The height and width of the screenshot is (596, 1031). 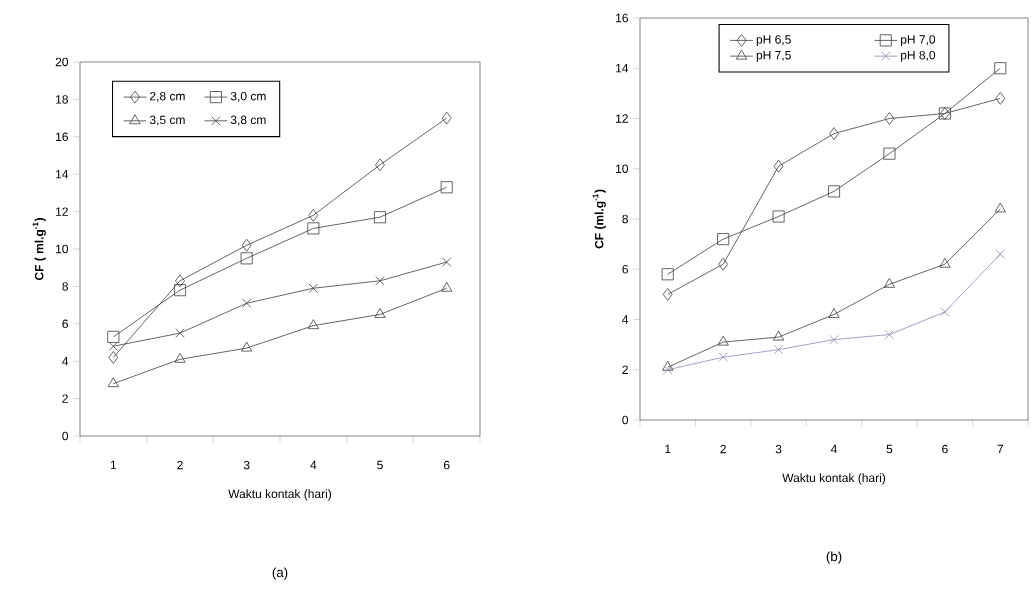 I want to click on text: (a), so click(x=280, y=573).